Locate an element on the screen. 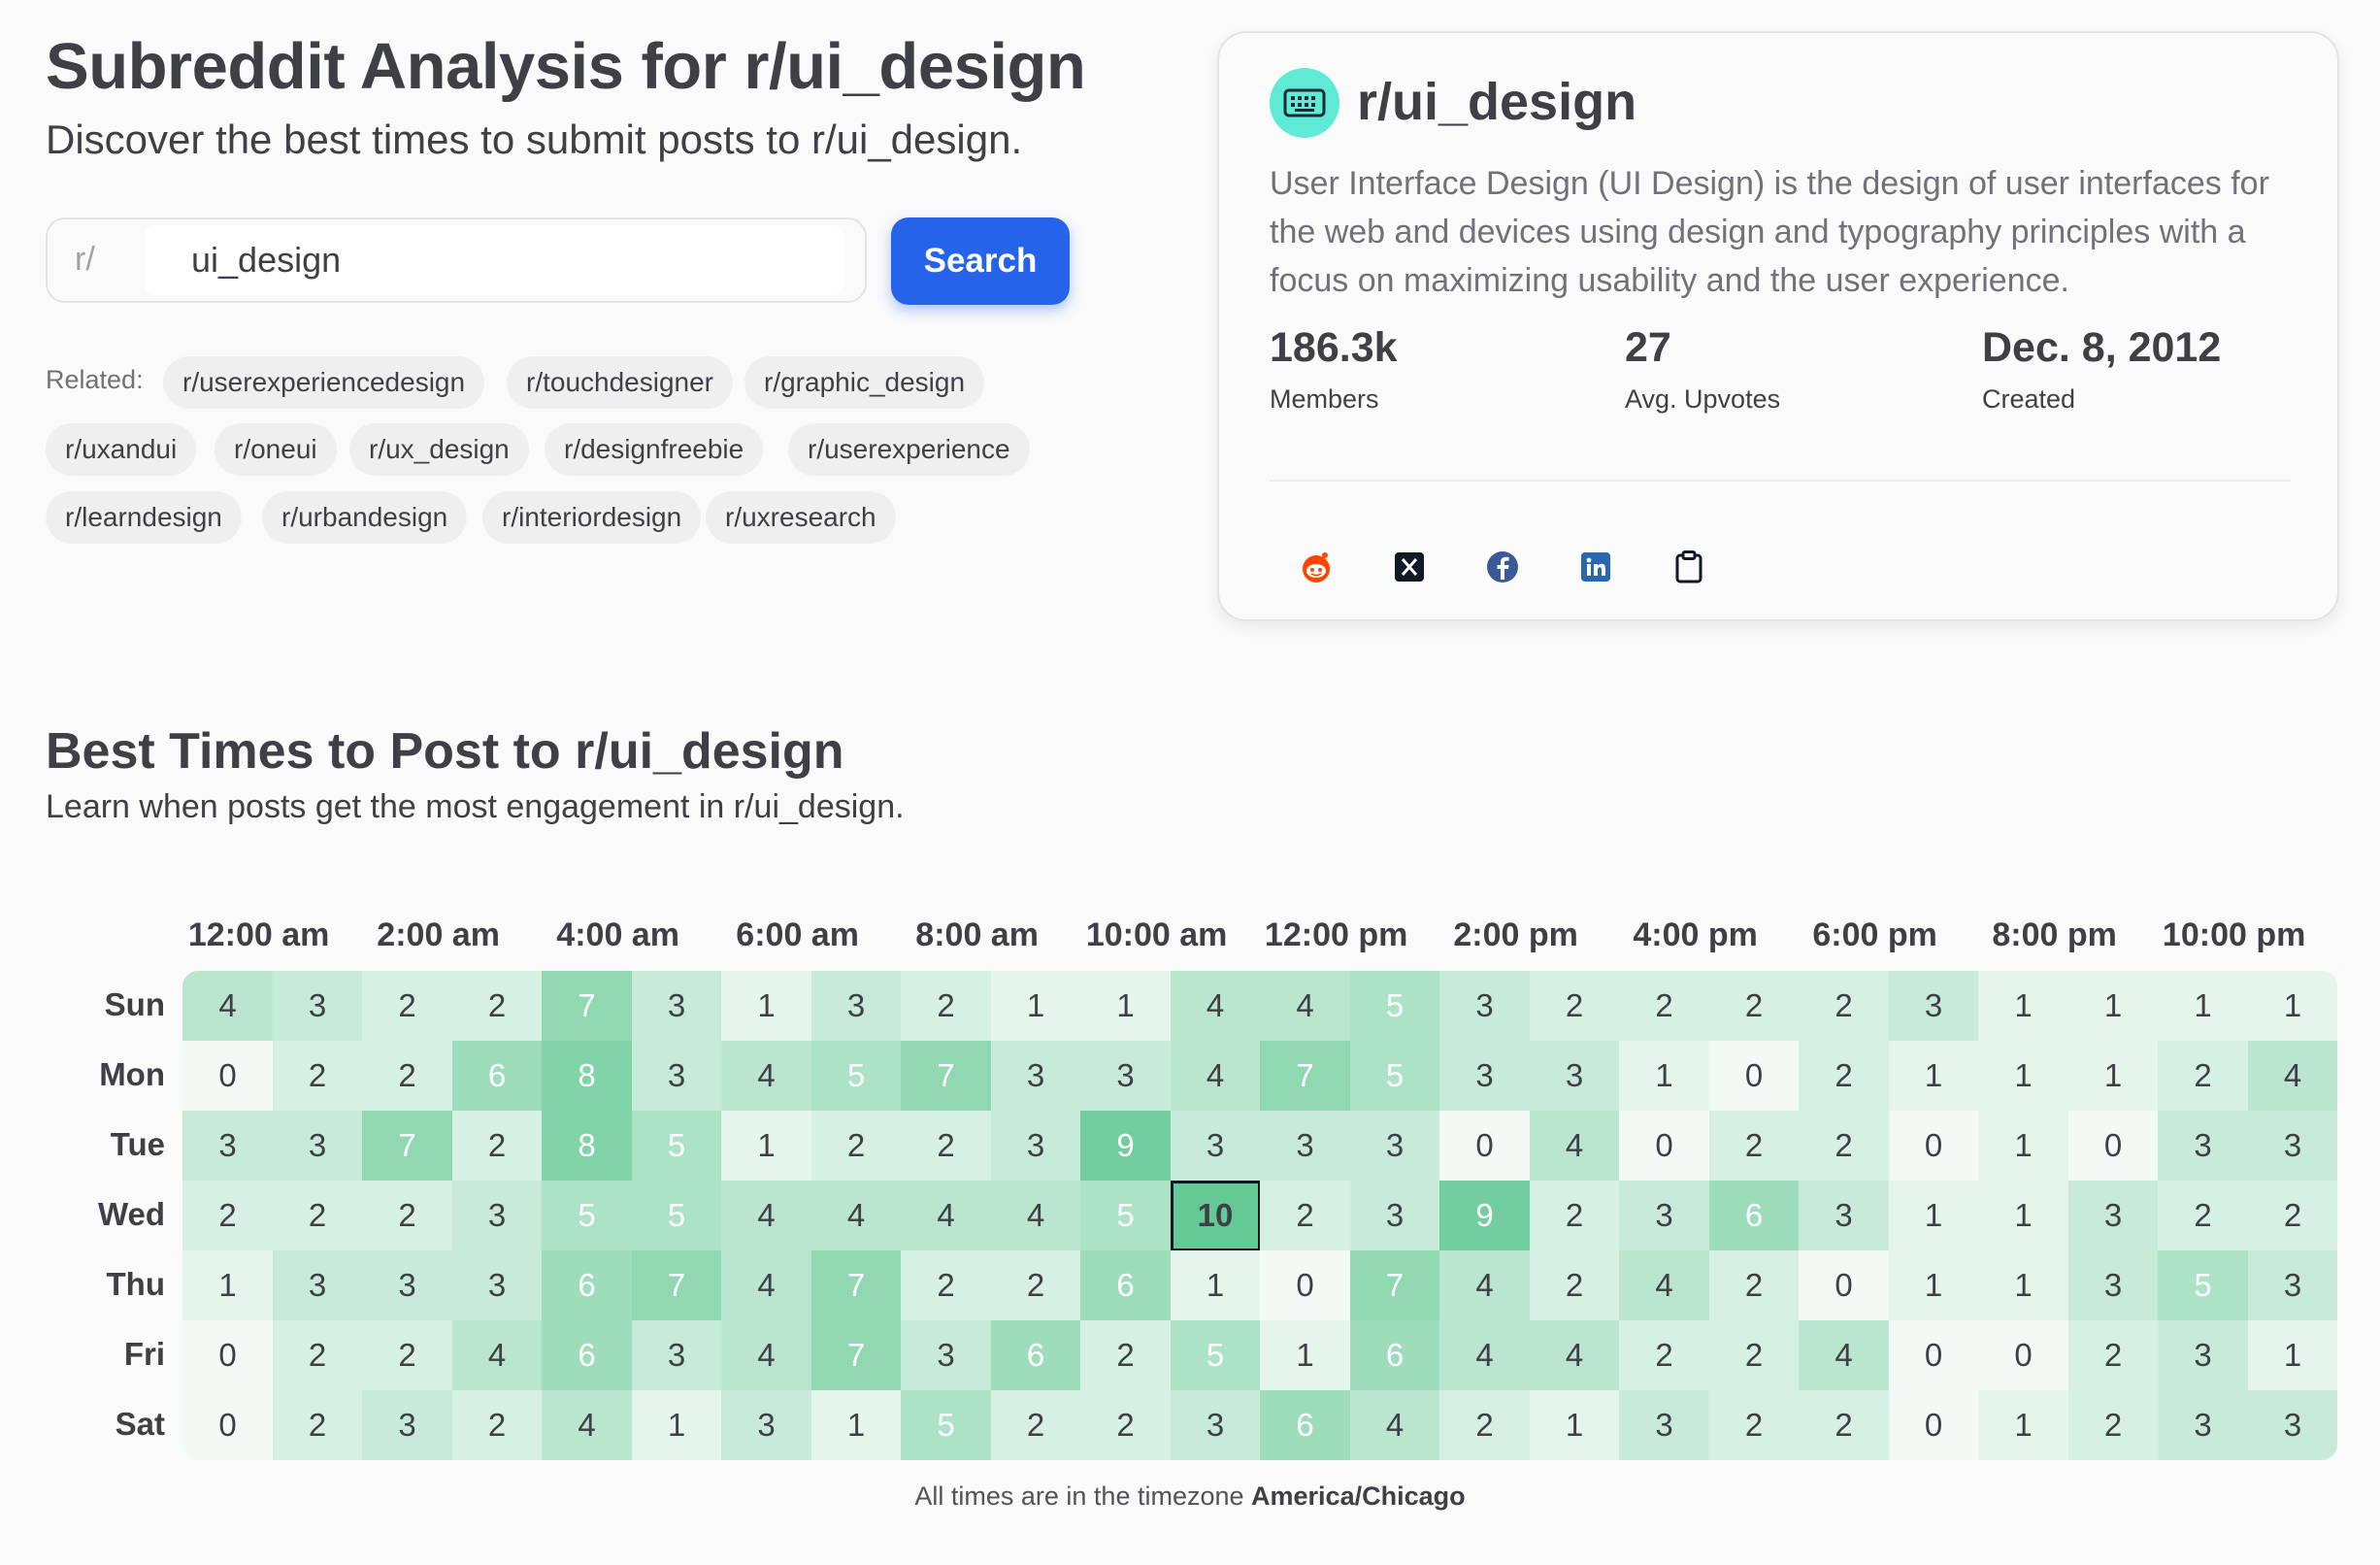 The width and height of the screenshot is (2380, 1565). hour-label: 2:00 pm is located at coordinates (1515, 934).